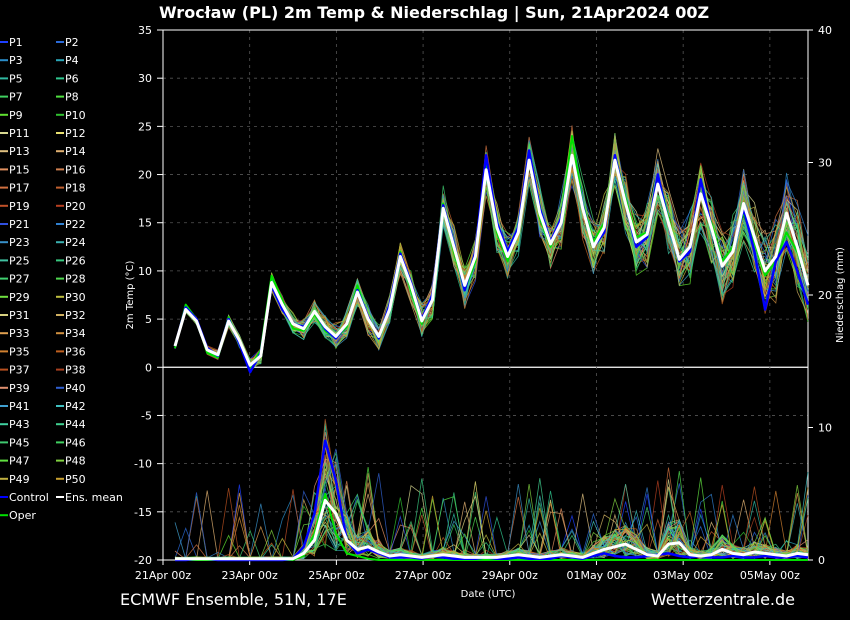 The image size is (850, 620). Describe the element at coordinates (75, 424) in the screenshot. I see `legend-label: P44` at that location.